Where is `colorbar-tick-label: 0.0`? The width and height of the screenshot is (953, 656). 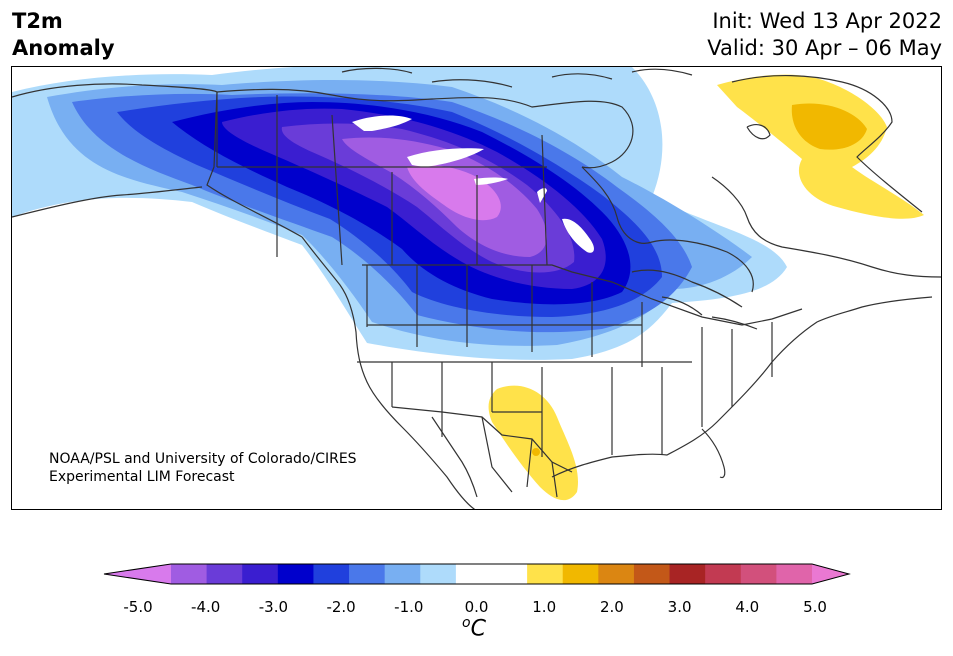 colorbar-tick-label: 0.0 is located at coordinates (476, 607).